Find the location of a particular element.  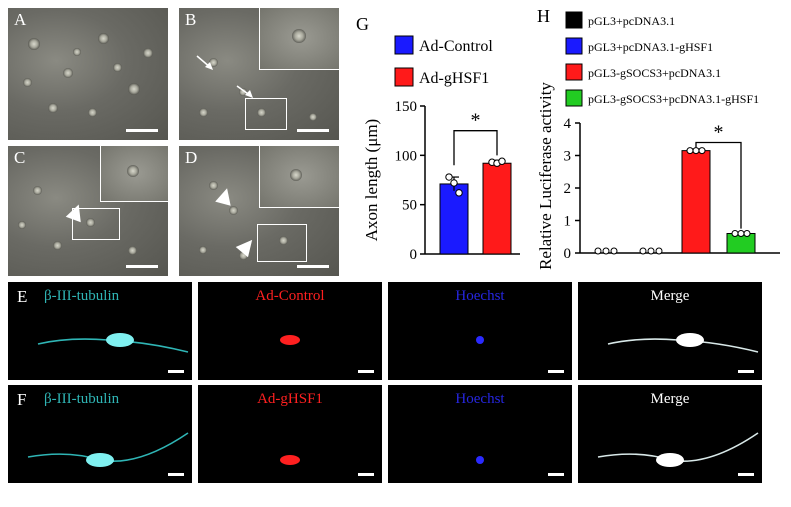

region-of-interest-box is located at coordinates (266, 114).